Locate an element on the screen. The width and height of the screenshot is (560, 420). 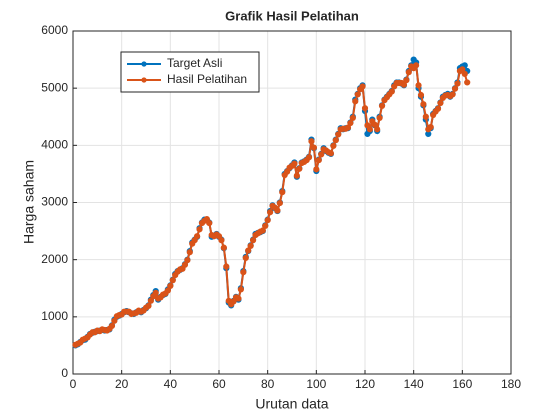
x-axis-label: Urutan data is located at coordinates (291, 404).